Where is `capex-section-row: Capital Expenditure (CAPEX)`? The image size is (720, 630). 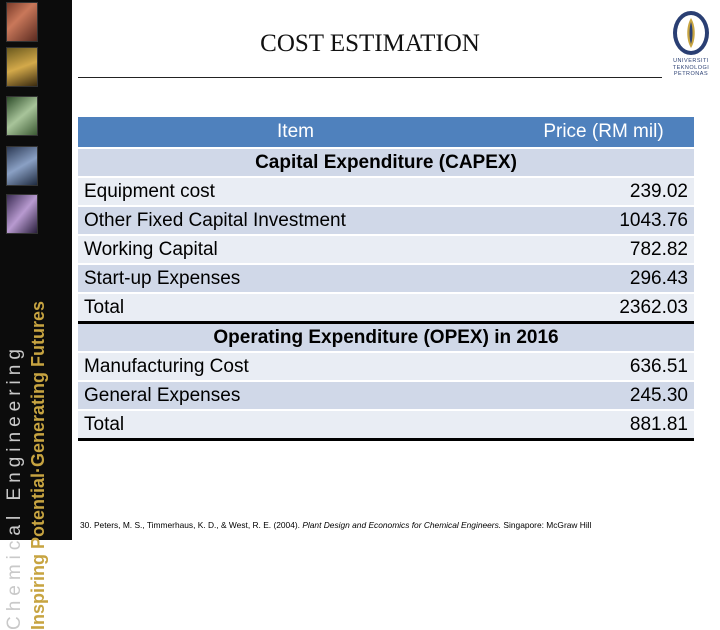 capex-section-row: Capital Expenditure (CAPEX) is located at coordinates (386, 163).